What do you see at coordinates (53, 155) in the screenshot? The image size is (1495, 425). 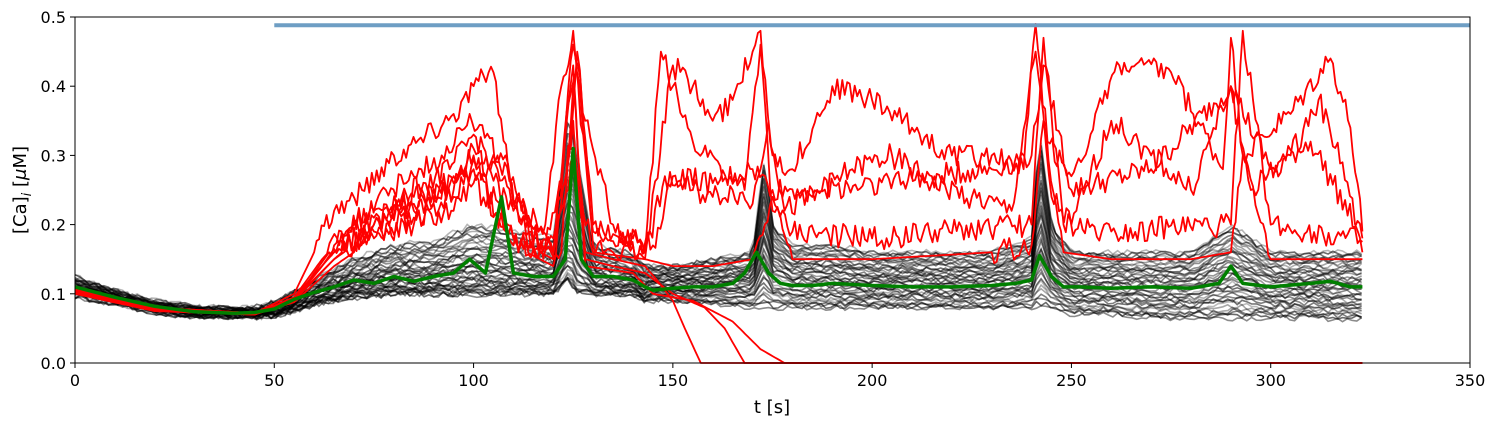 I see `y-tick-label: 0.3` at bounding box center [53, 155].